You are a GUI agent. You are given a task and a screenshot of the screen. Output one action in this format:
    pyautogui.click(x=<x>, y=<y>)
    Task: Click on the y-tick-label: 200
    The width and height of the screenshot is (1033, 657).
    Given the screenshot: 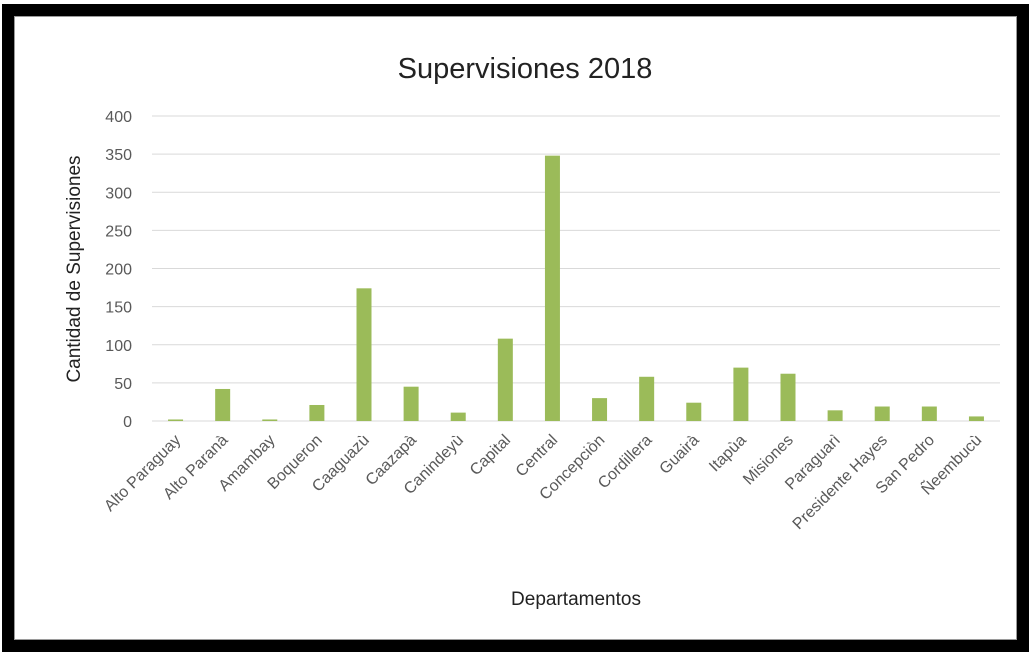 What is the action you would take?
    pyautogui.click(x=118, y=270)
    